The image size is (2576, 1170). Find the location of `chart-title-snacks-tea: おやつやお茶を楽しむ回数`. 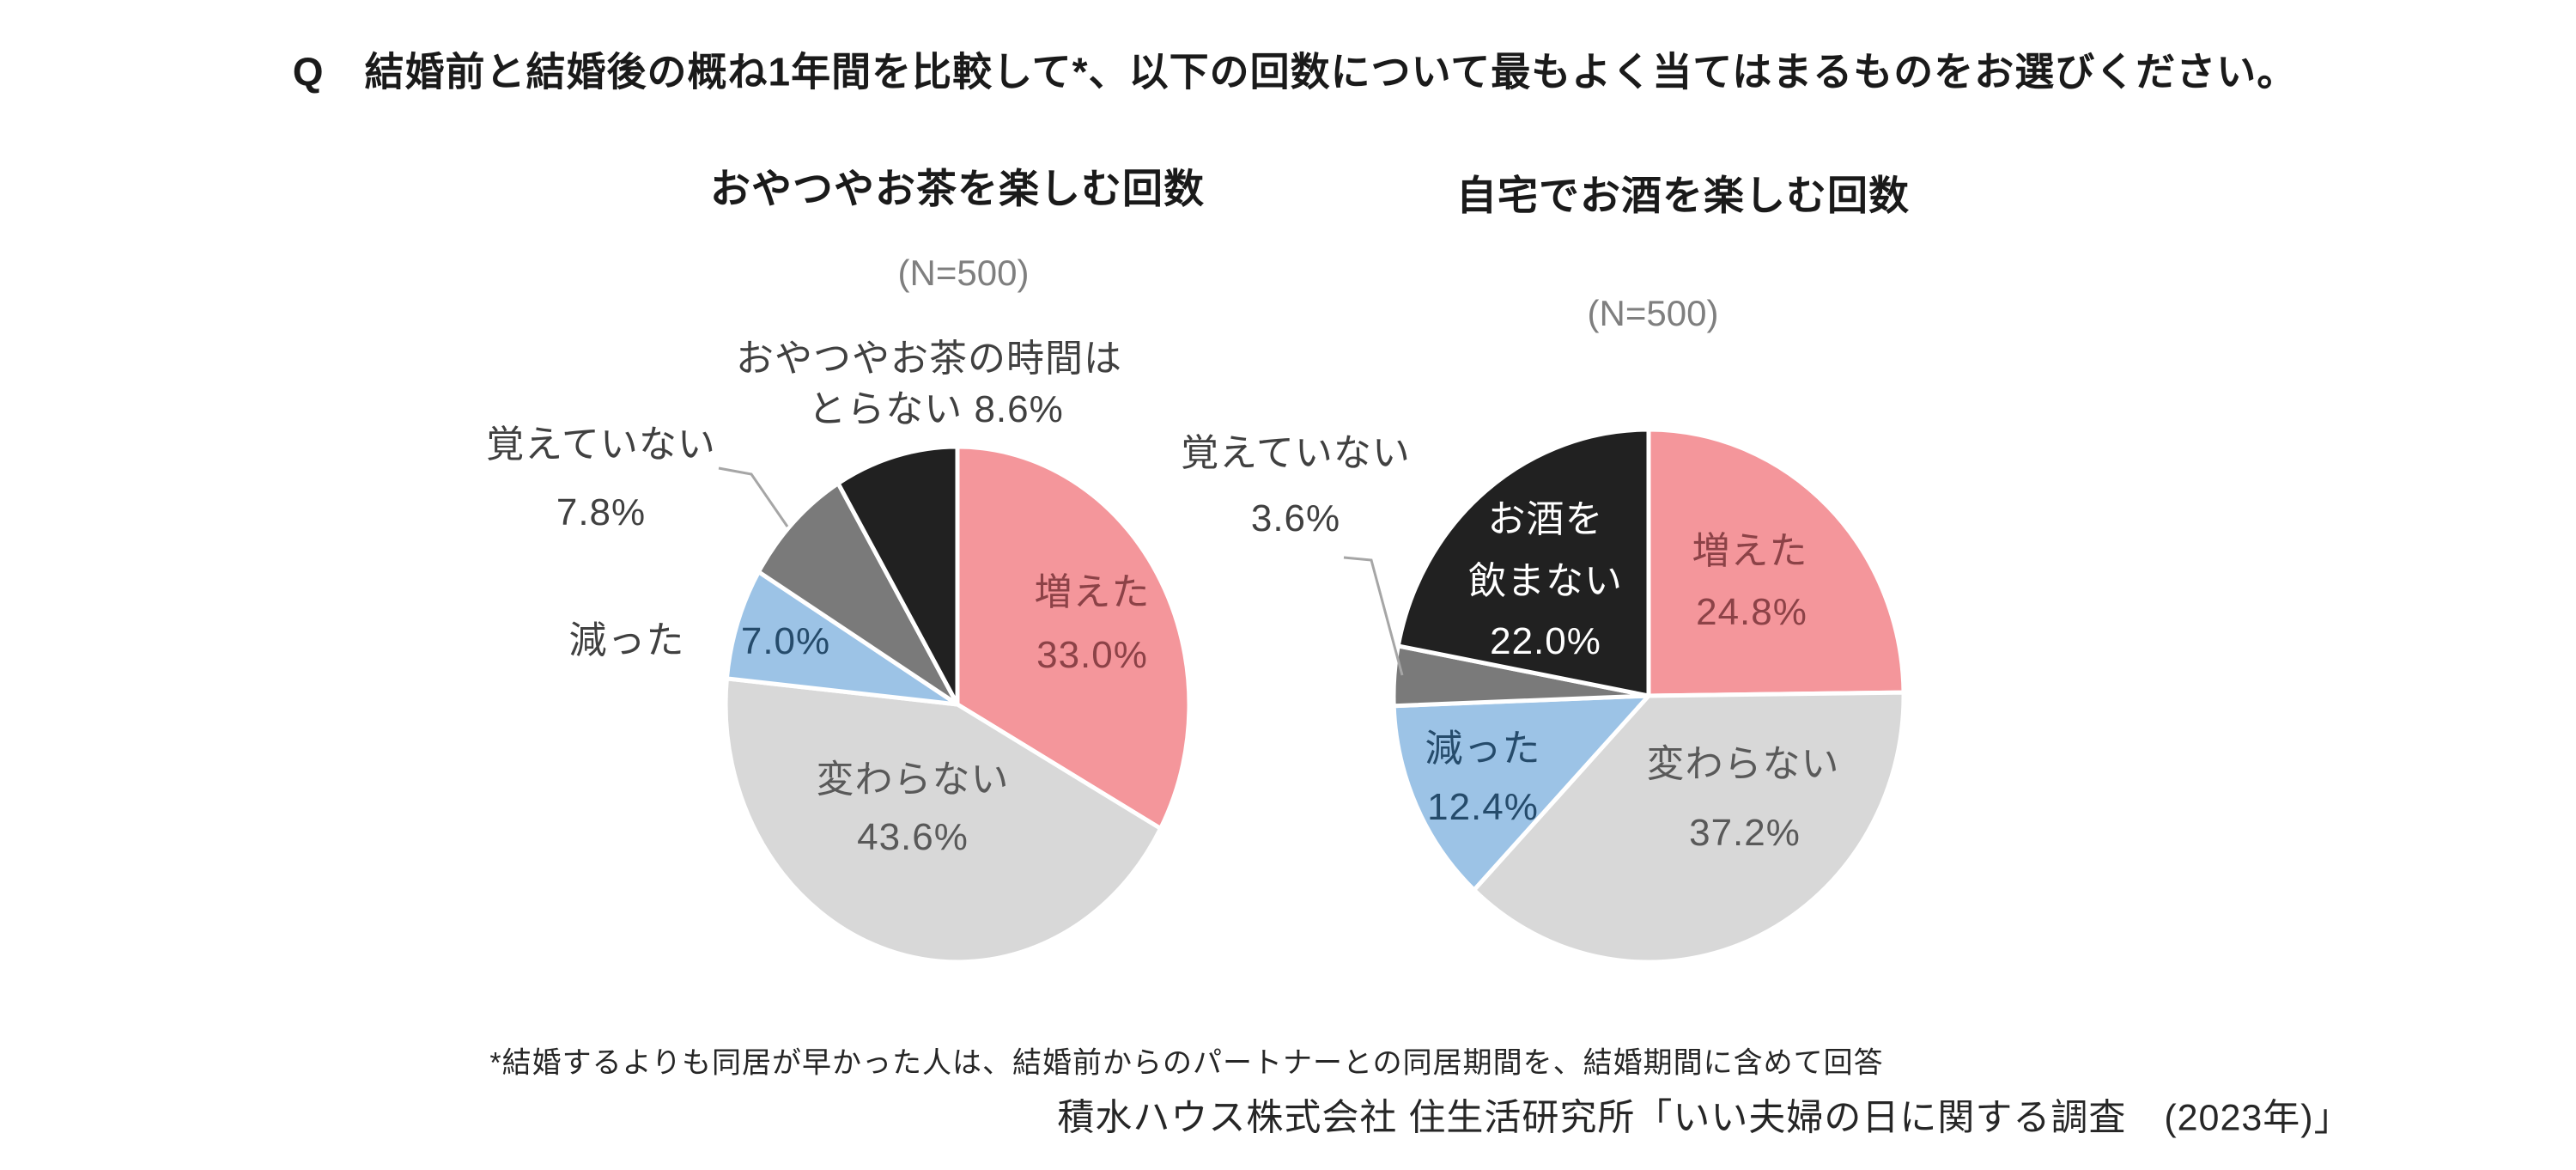

chart-title-snacks-tea: おやつやお茶を楽しむ回数 is located at coordinates (958, 189).